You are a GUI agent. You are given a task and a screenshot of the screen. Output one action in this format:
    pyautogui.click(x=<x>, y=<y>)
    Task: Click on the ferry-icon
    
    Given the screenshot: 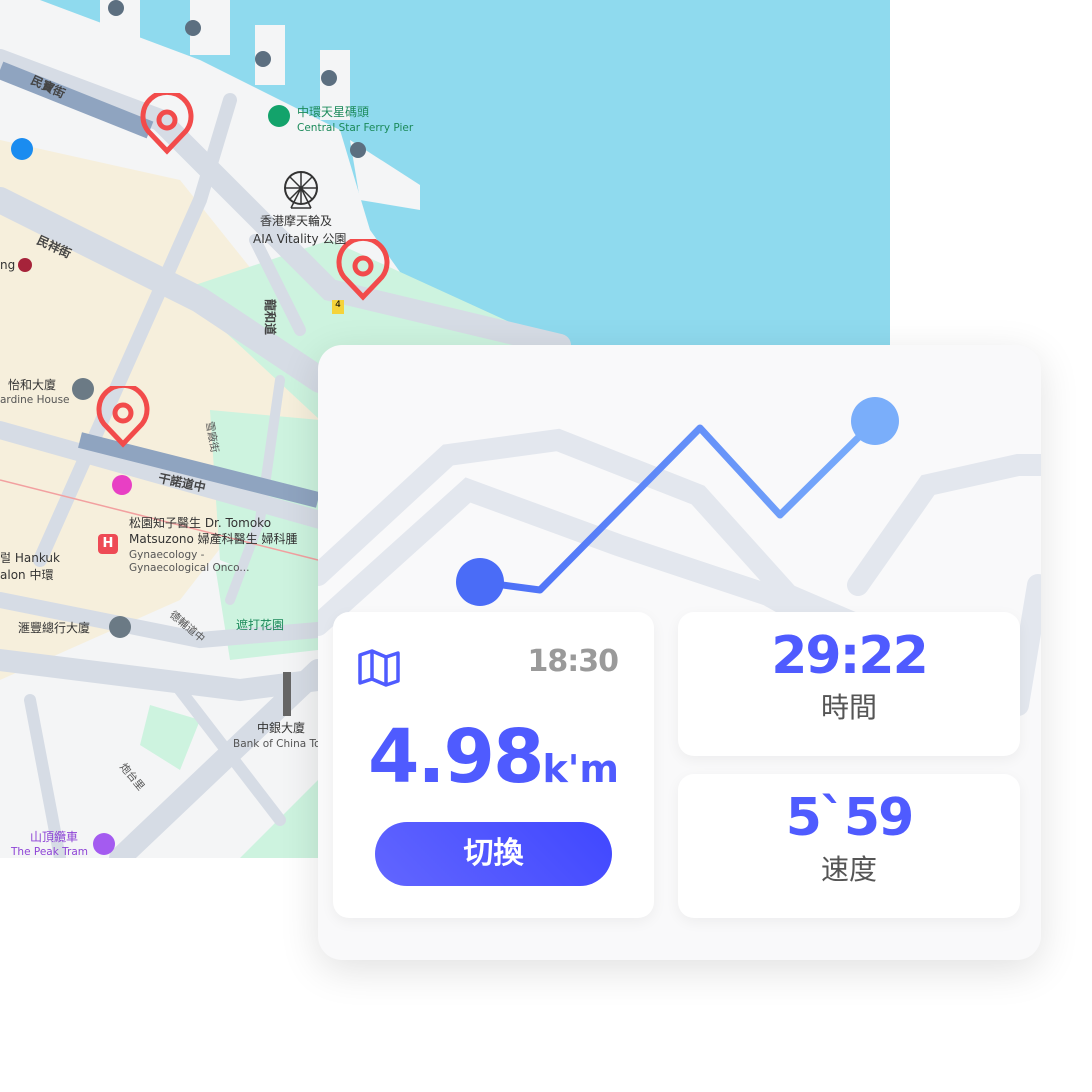 What is the action you would take?
    pyautogui.click(x=279, y=116)
    